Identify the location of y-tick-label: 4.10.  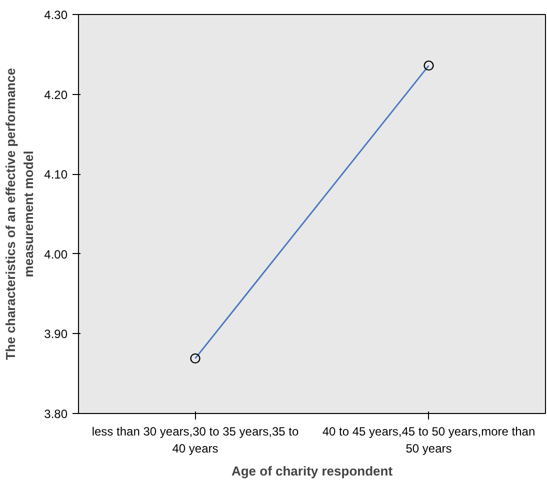
(56, 175).